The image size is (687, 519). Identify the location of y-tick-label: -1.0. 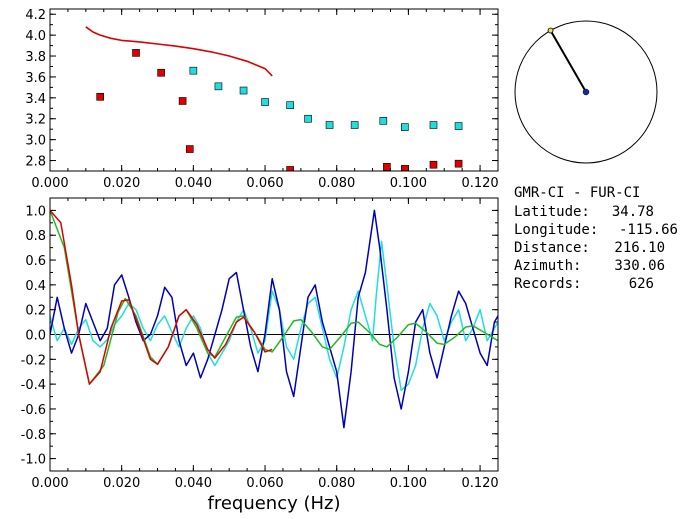
(33, 460).